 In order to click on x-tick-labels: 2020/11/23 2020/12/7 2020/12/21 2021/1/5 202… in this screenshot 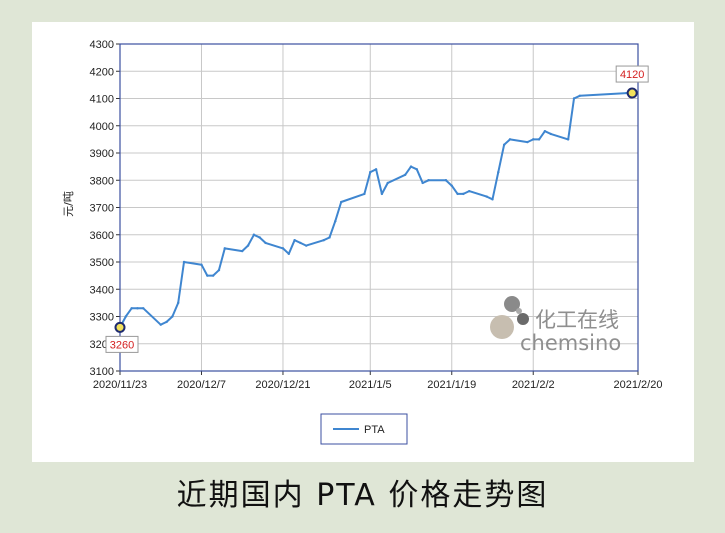, I will do `click(378, 385)`.